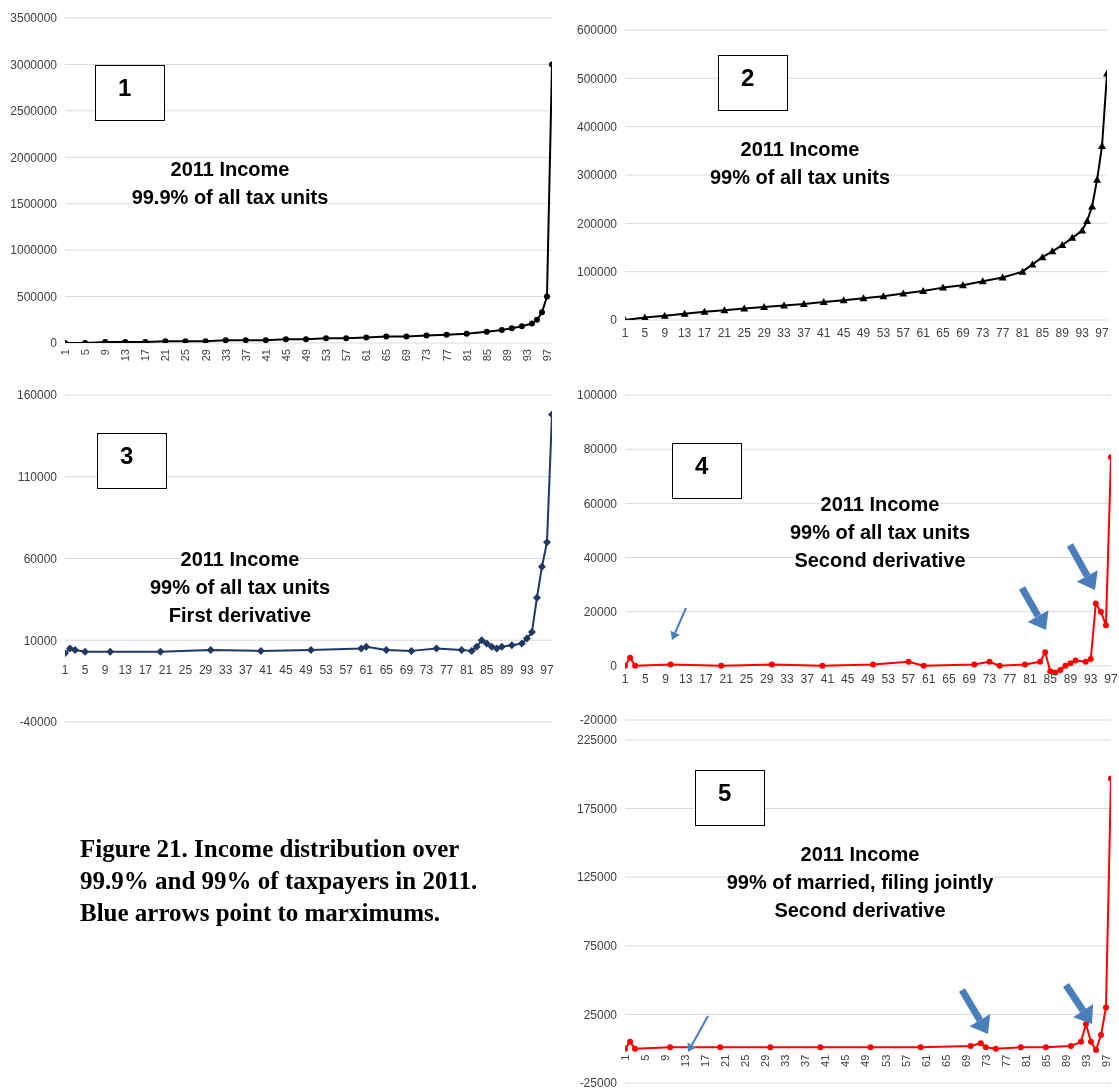 Image resolution: width=1119 pixels, height=1090 pixels. I want to click on x-tick-label: 97, so click(547, 669).